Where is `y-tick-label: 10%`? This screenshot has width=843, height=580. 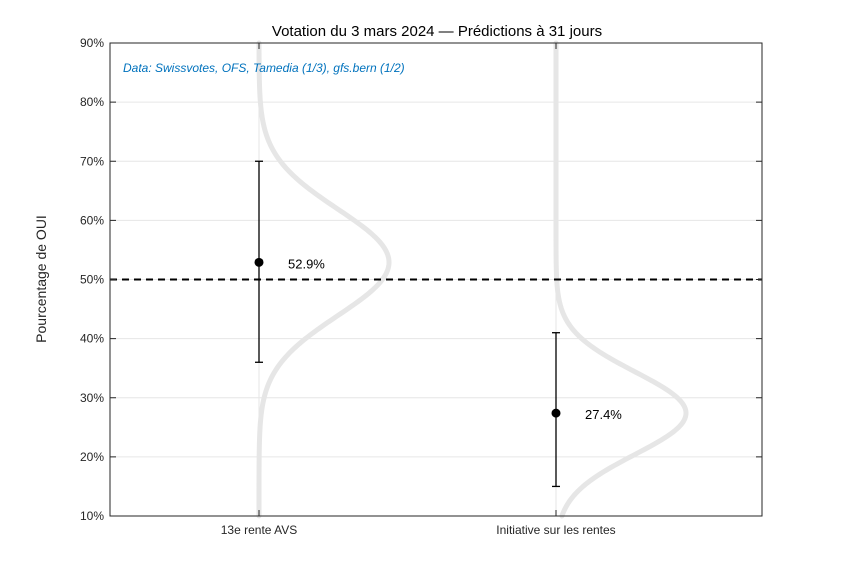
y-tick-label: 10% is located at coordinates (92, 516).